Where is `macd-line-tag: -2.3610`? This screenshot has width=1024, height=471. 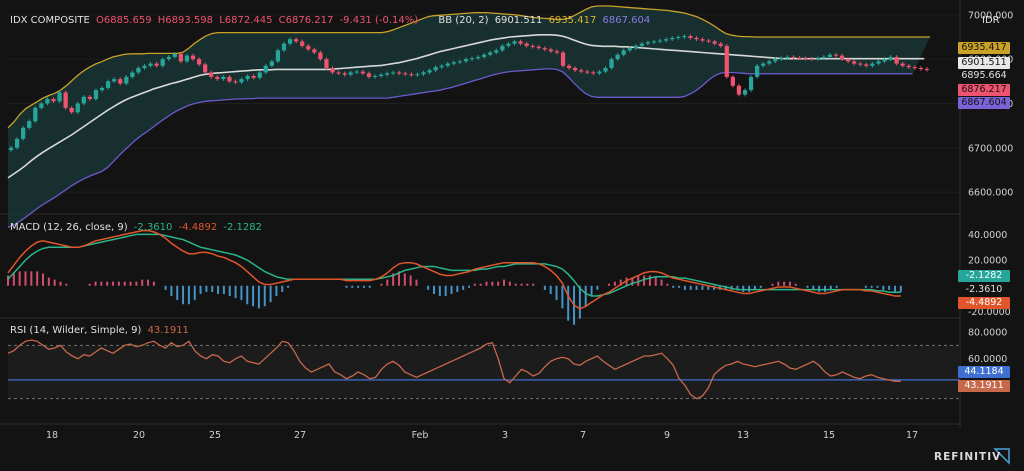
macd-line-tag: -2.3610 is located at coordinates (984, 290).